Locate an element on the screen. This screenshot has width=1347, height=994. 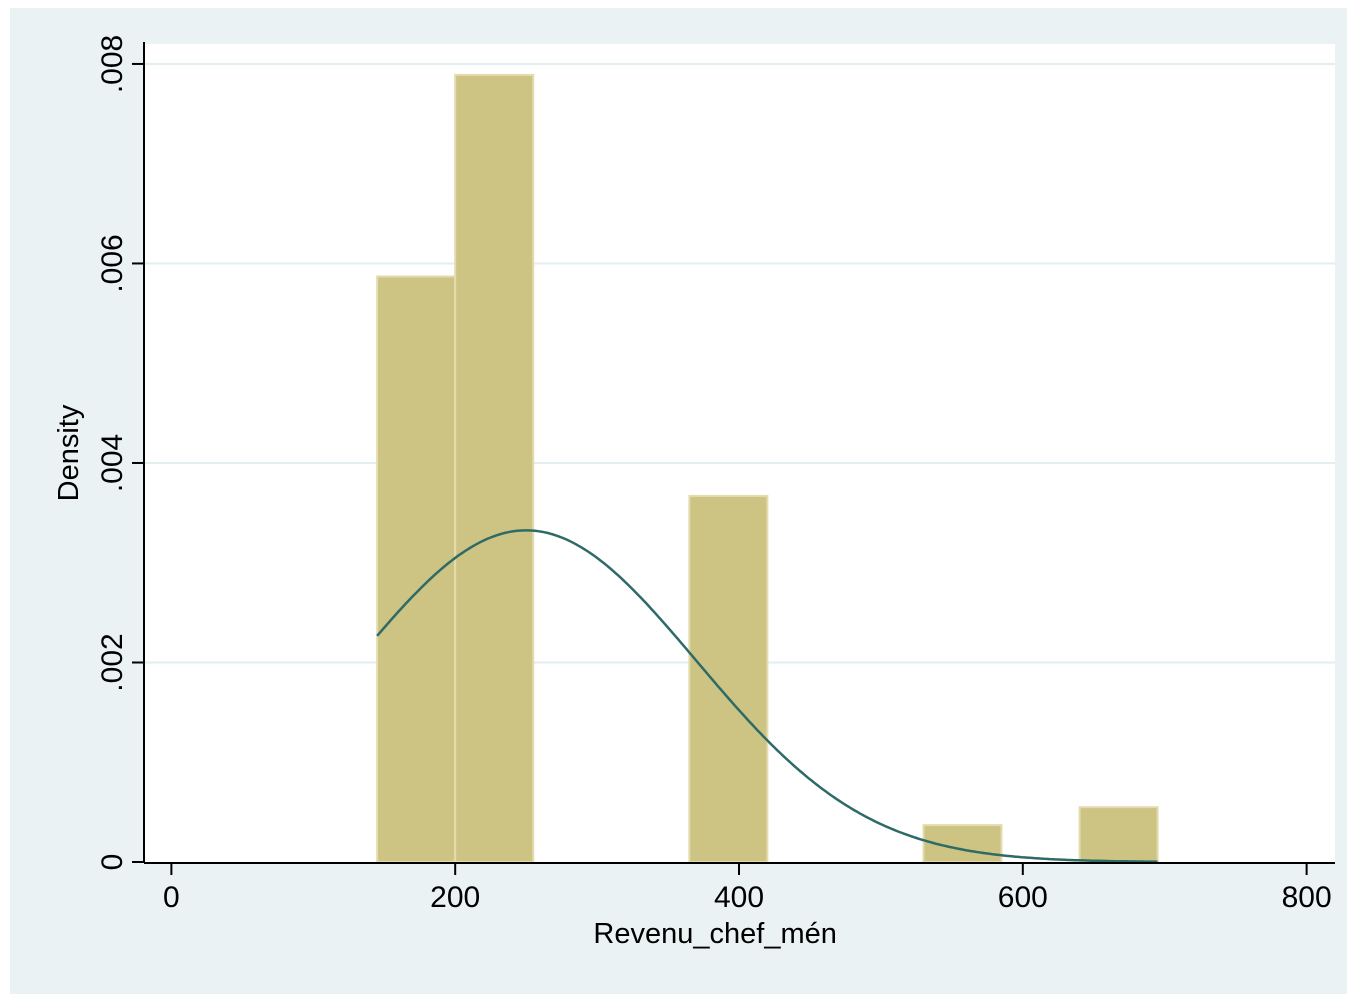
x-tick-label-4: 800 is located at coordinates (1307, 897).